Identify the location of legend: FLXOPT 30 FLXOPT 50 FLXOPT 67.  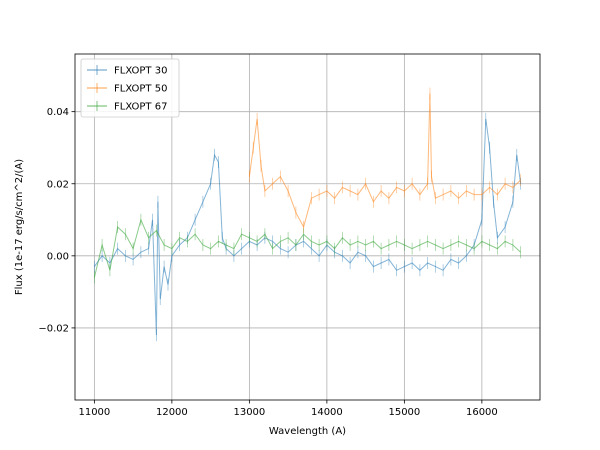
(130, 88).